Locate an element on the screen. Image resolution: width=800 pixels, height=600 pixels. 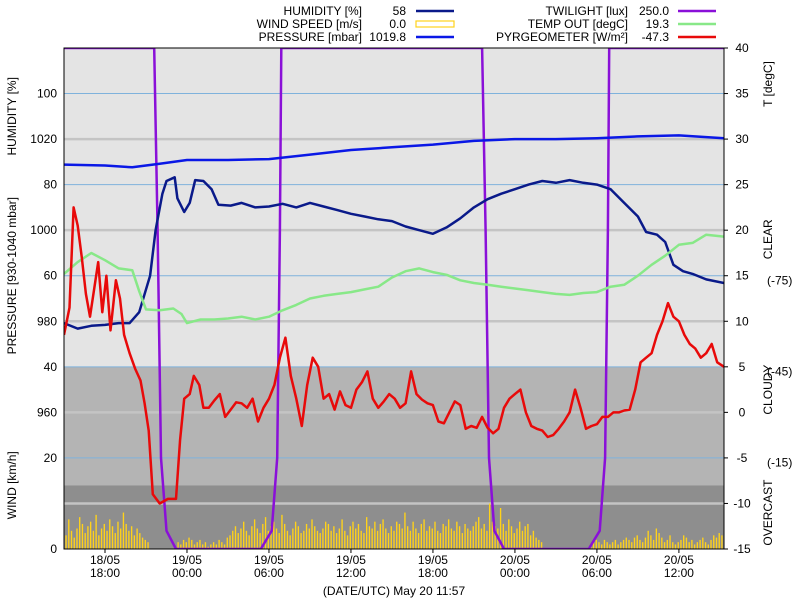
right-annotation: (-45) is located at coordinates (779, 371).